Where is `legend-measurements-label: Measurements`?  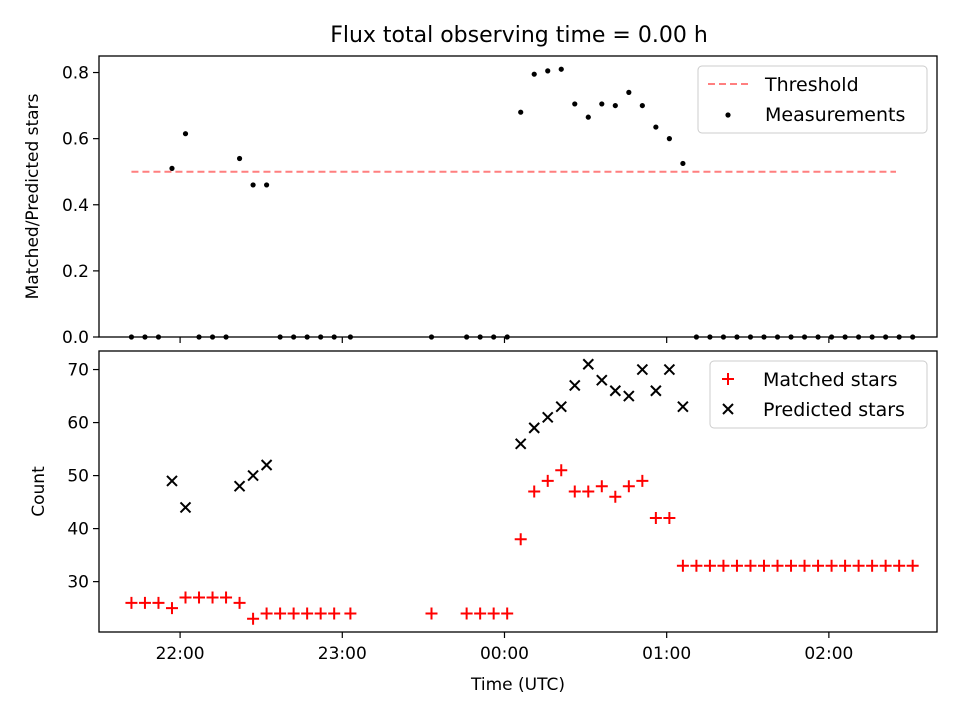
legend-measurements-label: Measurements is located at coordinates (835, 115).